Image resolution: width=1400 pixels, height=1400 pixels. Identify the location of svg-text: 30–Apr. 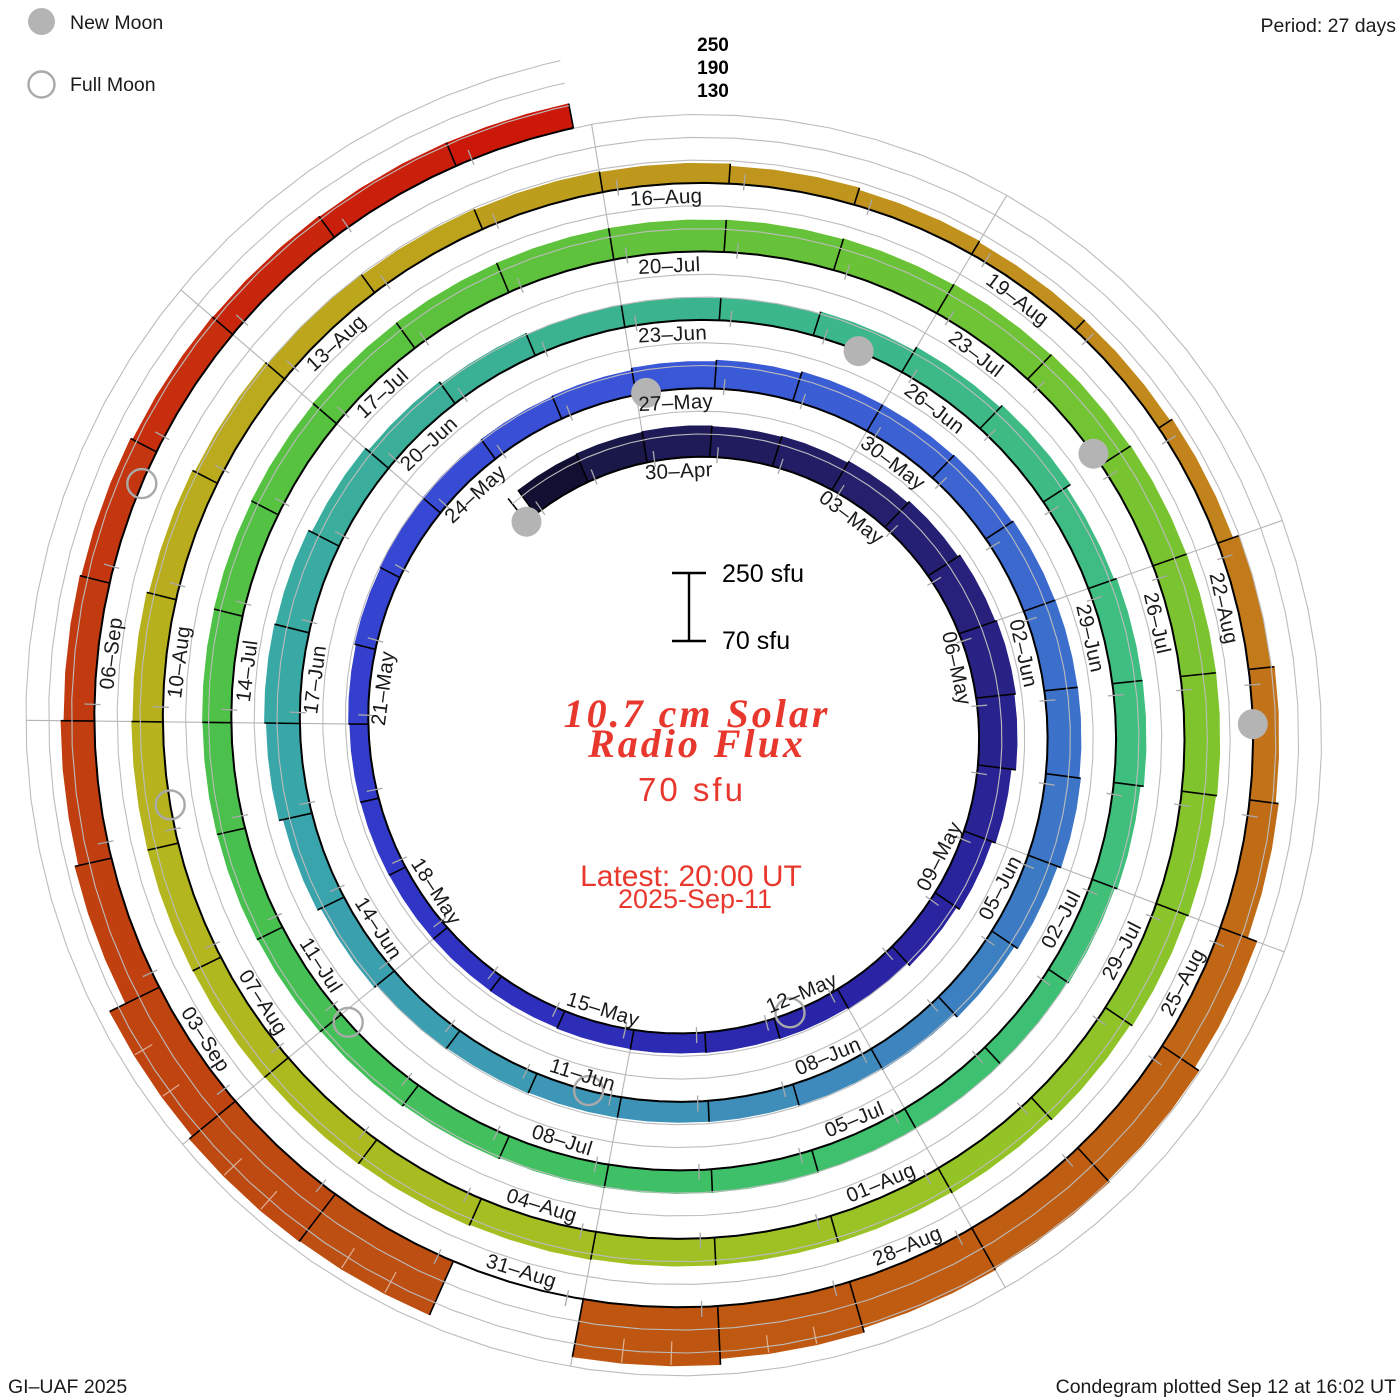
(678, 471).